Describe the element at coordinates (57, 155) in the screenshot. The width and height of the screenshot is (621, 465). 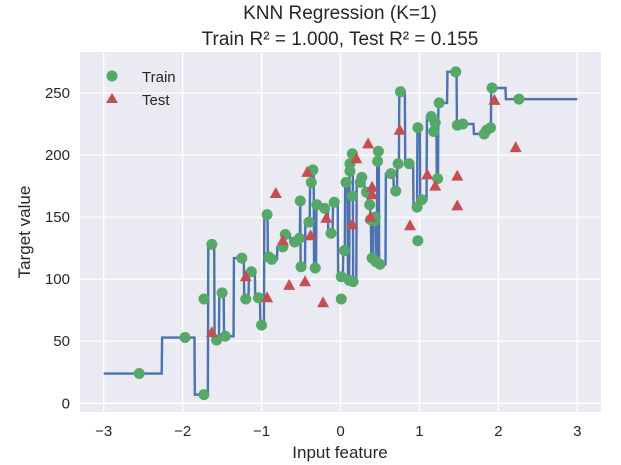
I see `y-tick-label: 200` at that location.